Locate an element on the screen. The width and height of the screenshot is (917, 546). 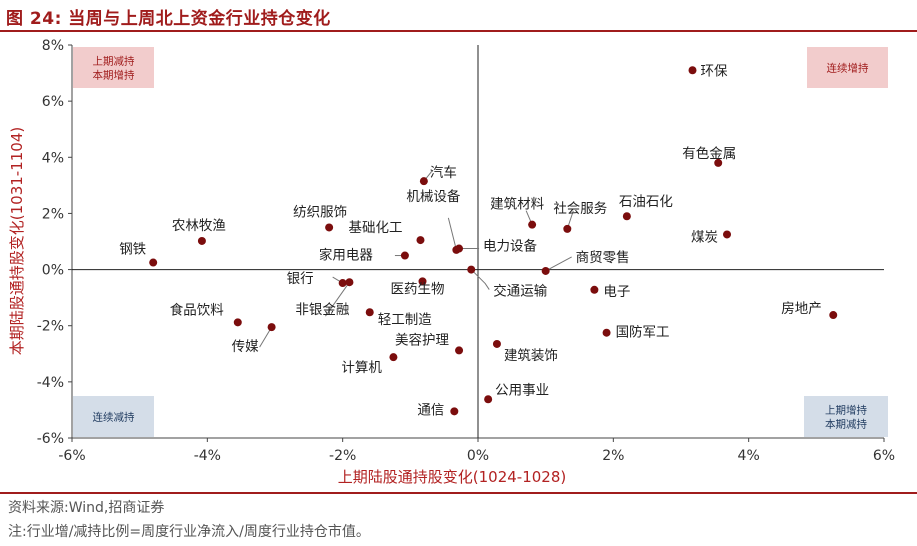
quadrant-top-left-text: 上期减持 is located at coordinates (114, 61).